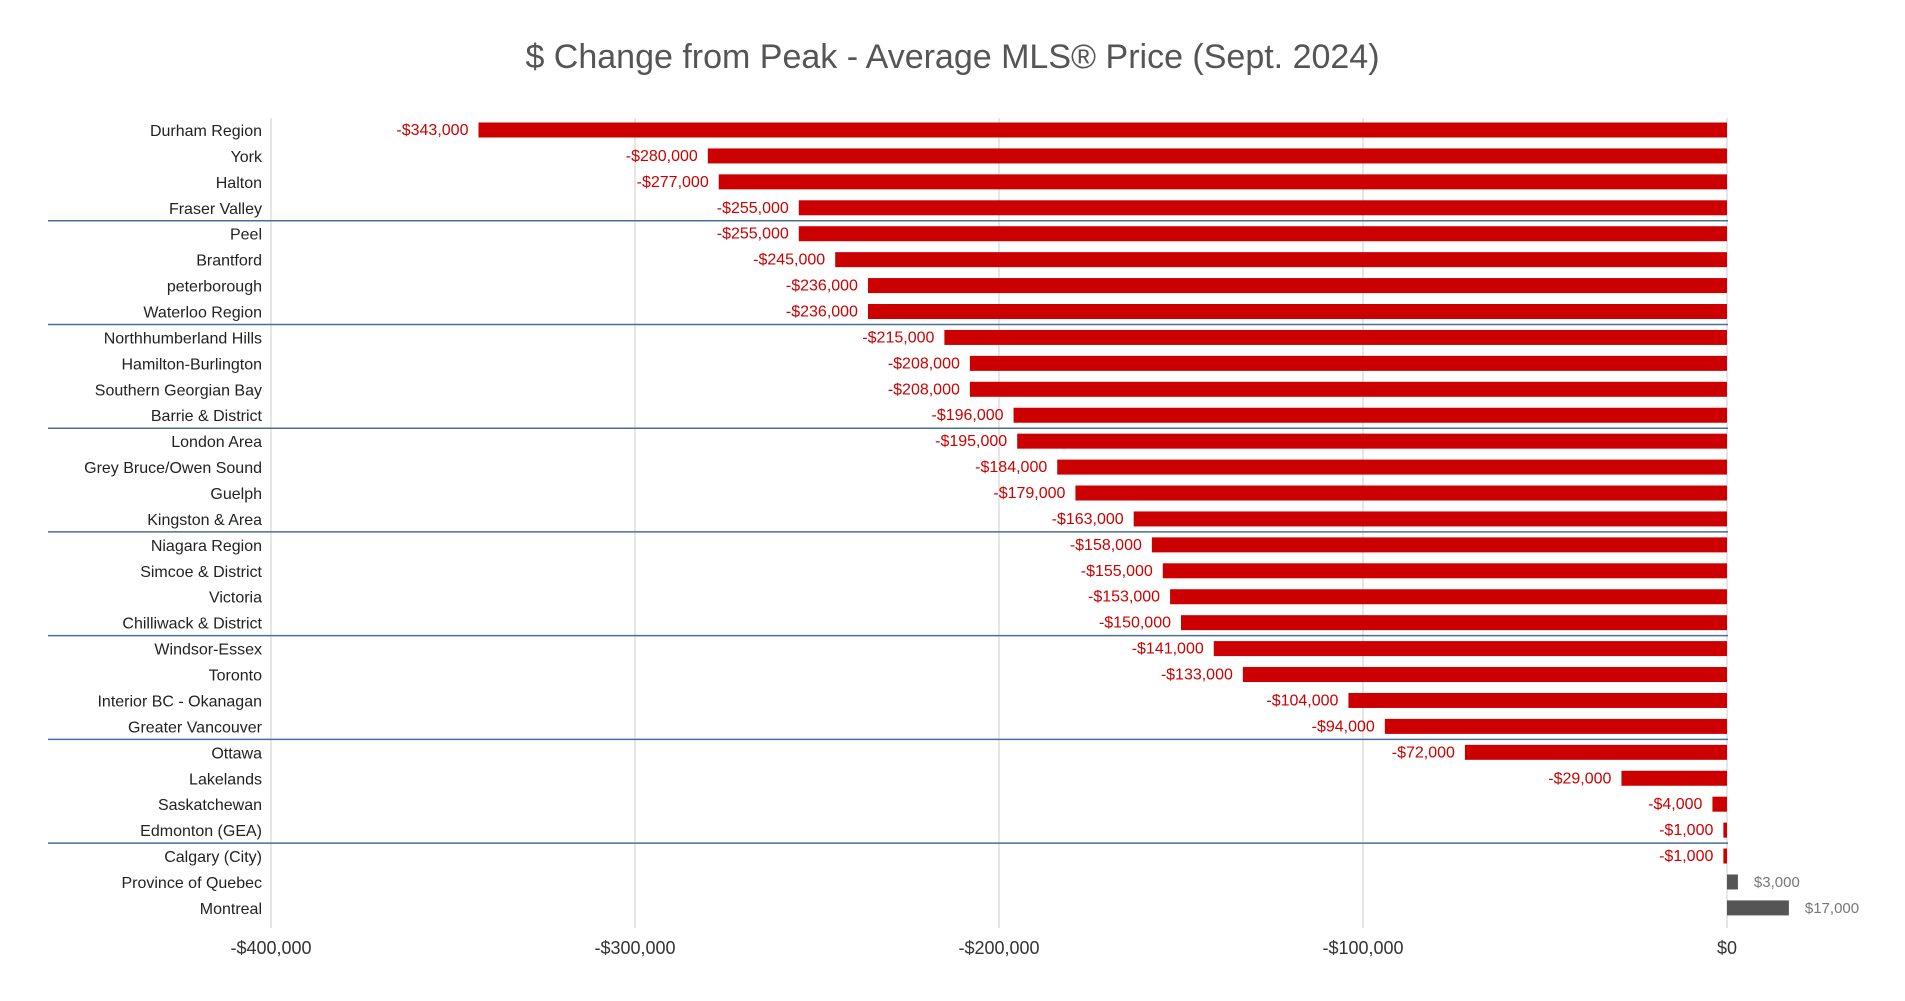  Describe the element at coordinates (173, 468) in the screenshot. I see `category-label: Grey Bruce/Owen Sound` at that location.